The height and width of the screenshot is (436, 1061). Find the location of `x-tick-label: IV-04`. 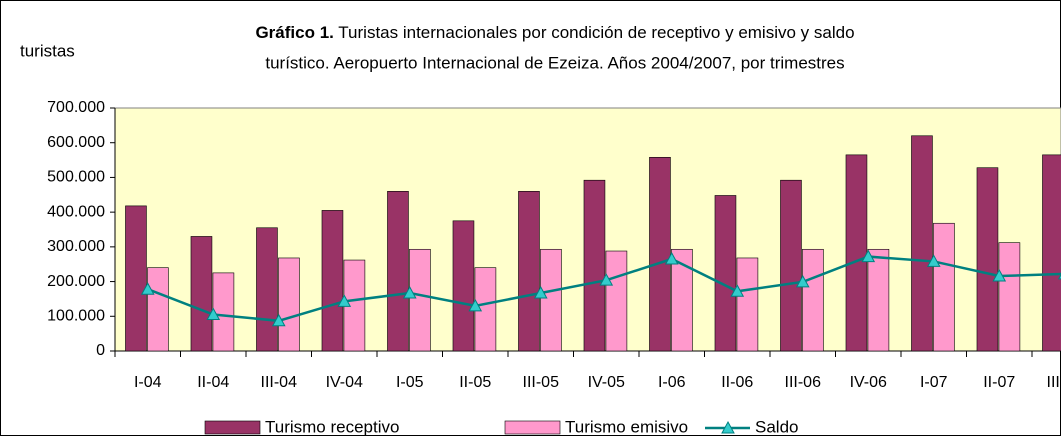

x-tick-label: IV-04 is located at coordinates (344, 382).